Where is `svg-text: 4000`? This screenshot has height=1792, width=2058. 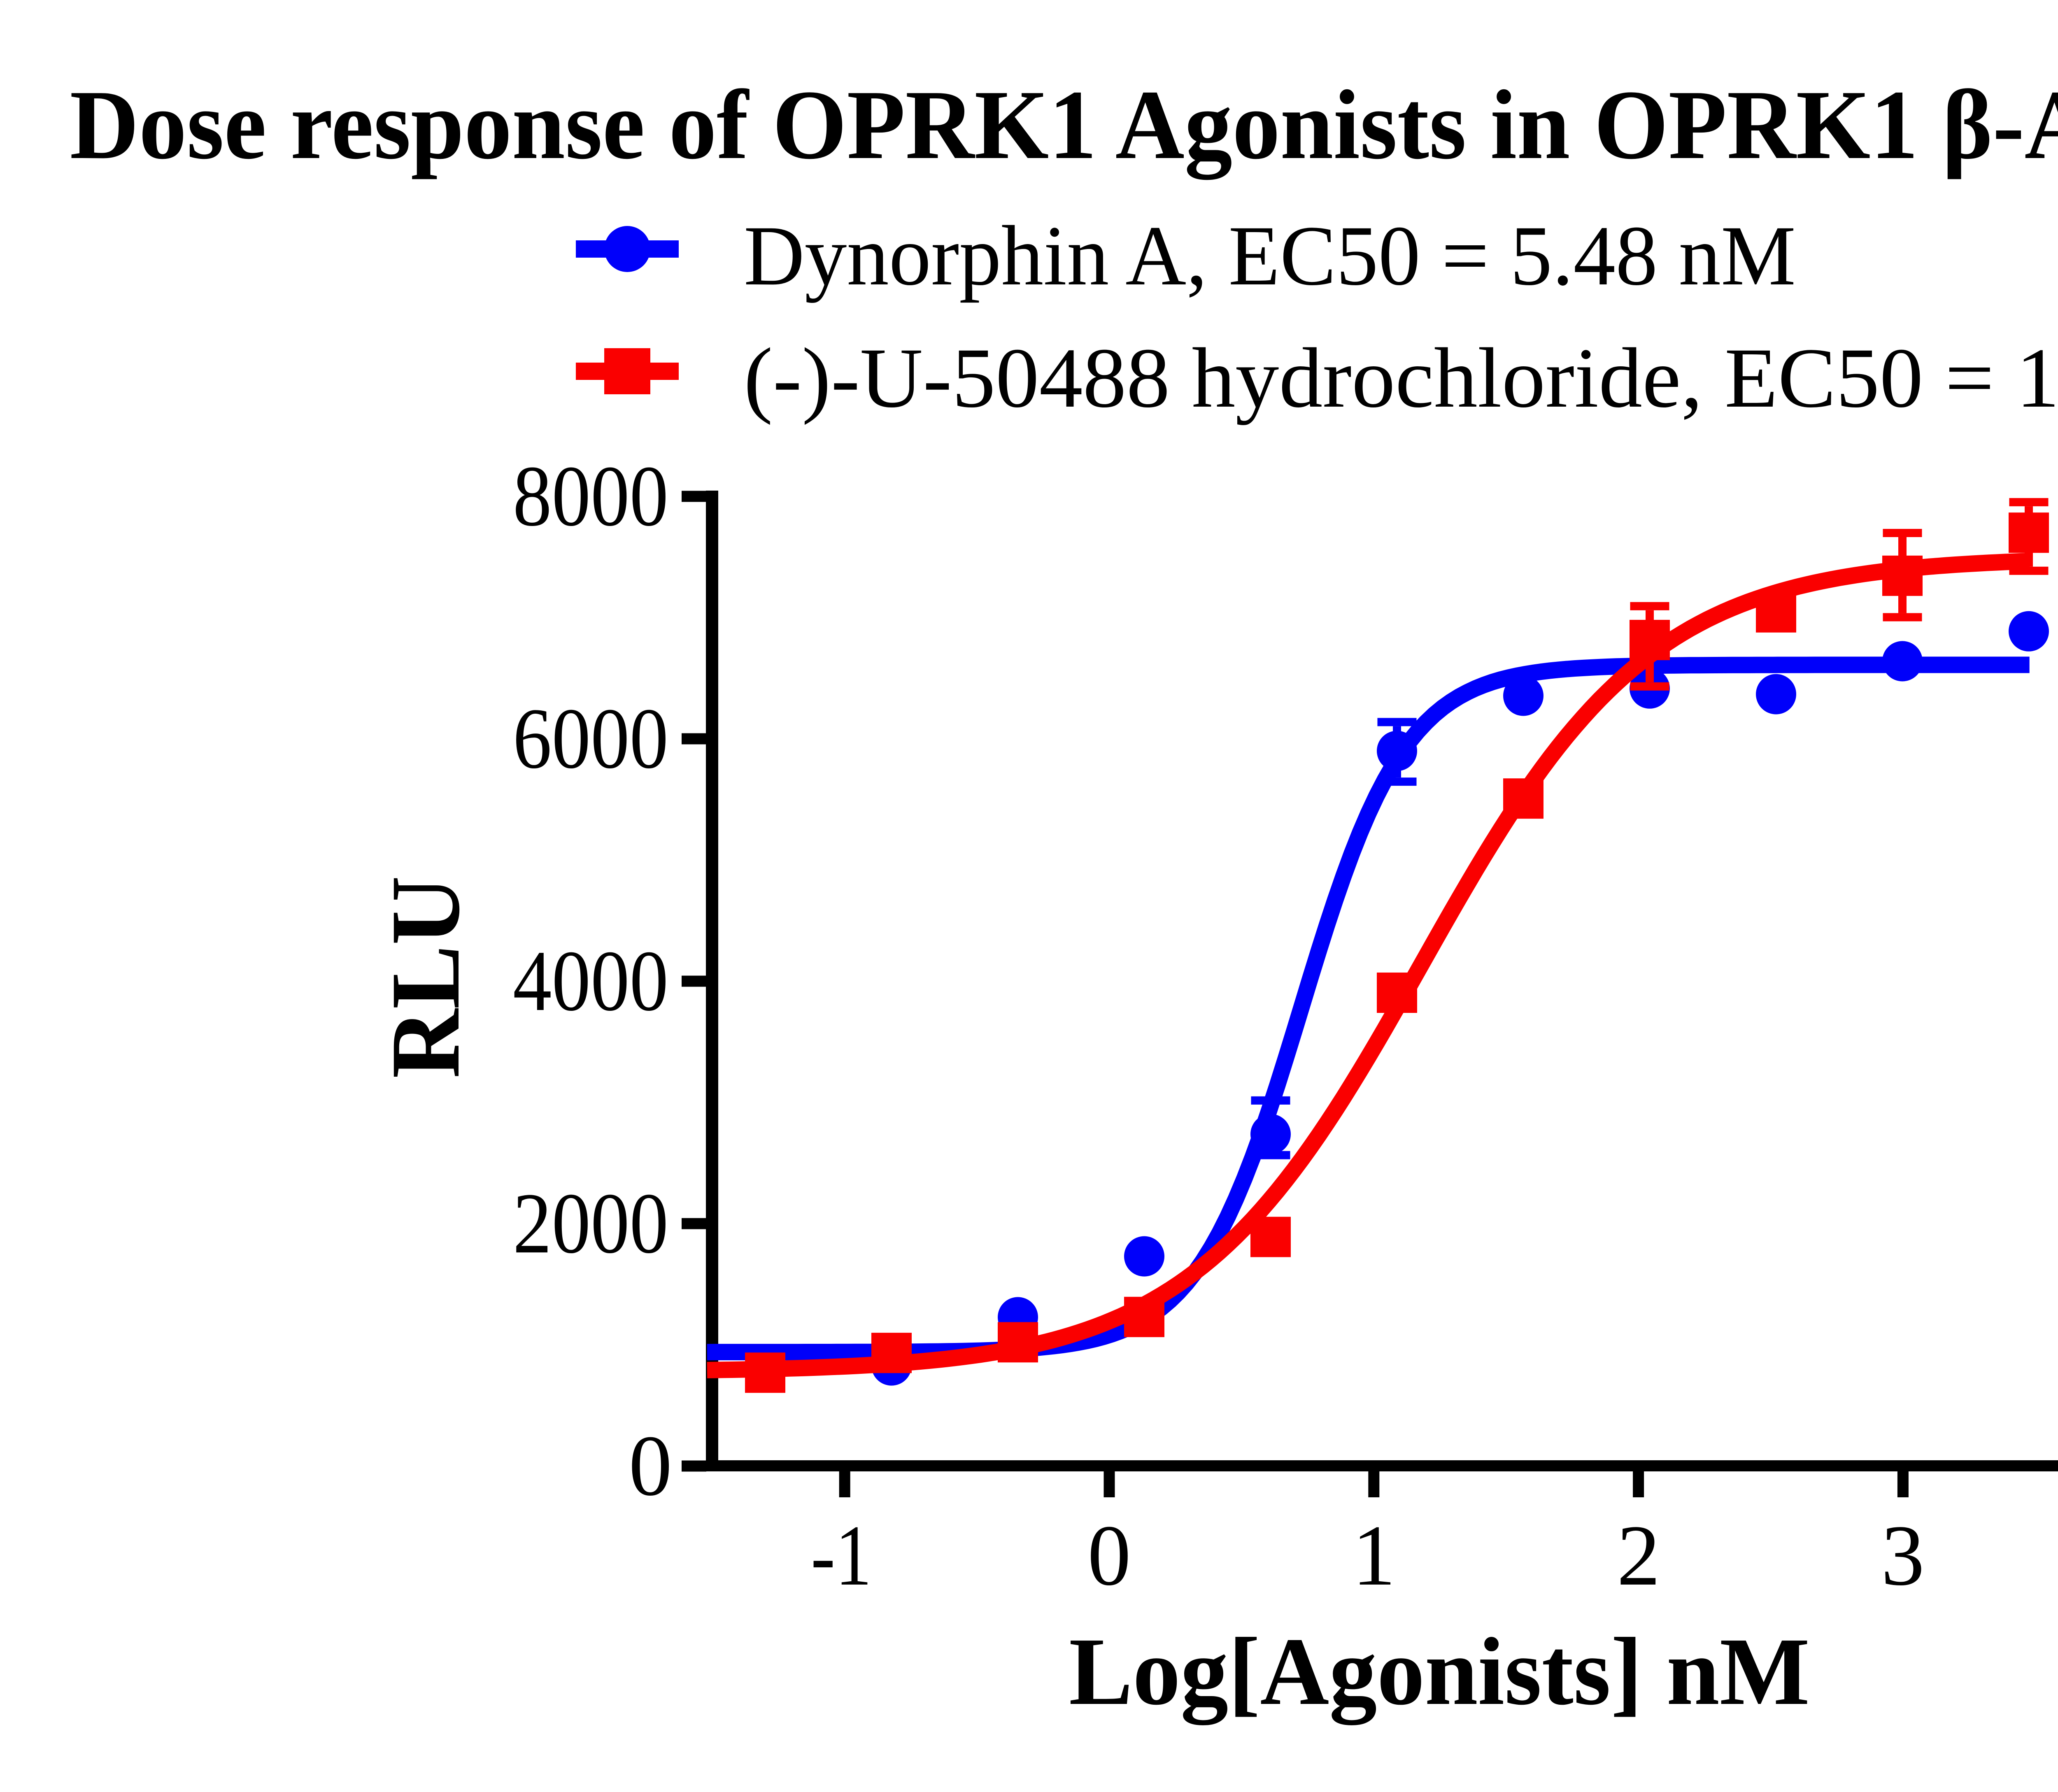 svg-text: 4000 is located at coordinates (590, 981).